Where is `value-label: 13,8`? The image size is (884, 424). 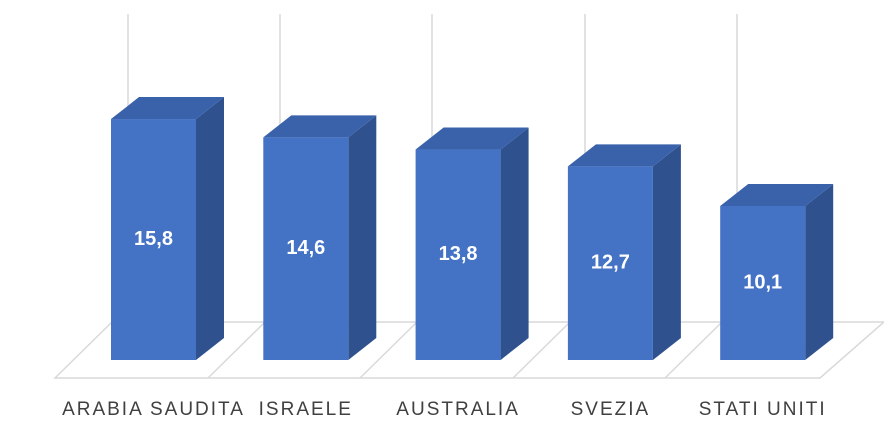
value-label: 13,8 is located at coordinates (458, 254).